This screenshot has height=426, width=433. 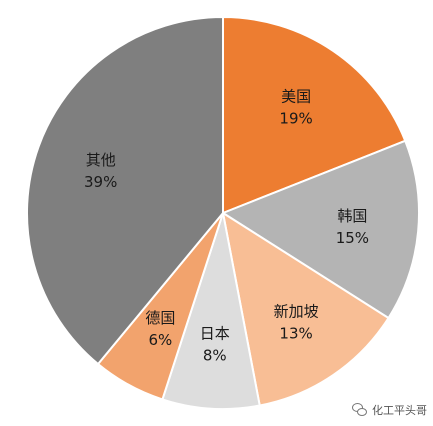 I want to click on pie-label-name-2: 新加坡, so click(x=296, y=312).